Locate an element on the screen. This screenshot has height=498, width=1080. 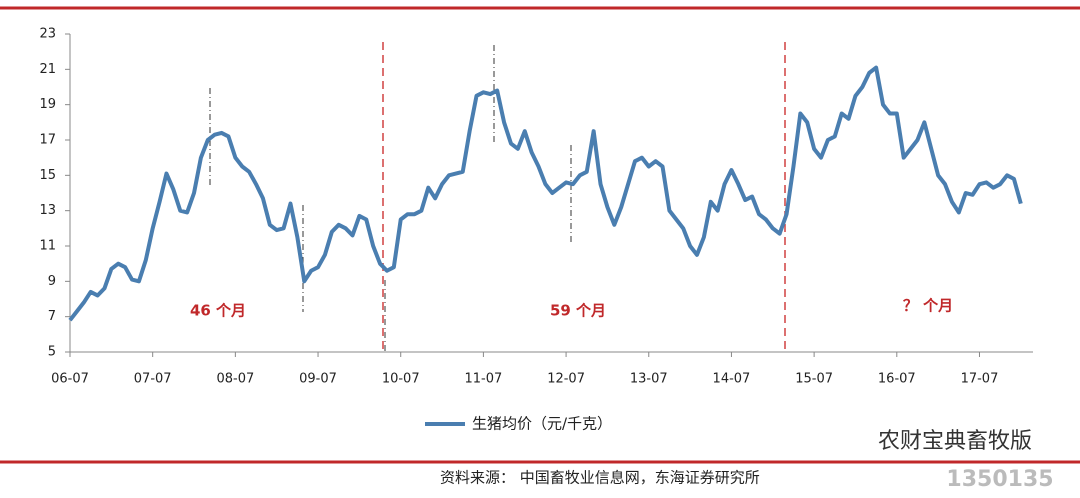
x-tick-label: 17-07 is located at coordinates (980, 379).